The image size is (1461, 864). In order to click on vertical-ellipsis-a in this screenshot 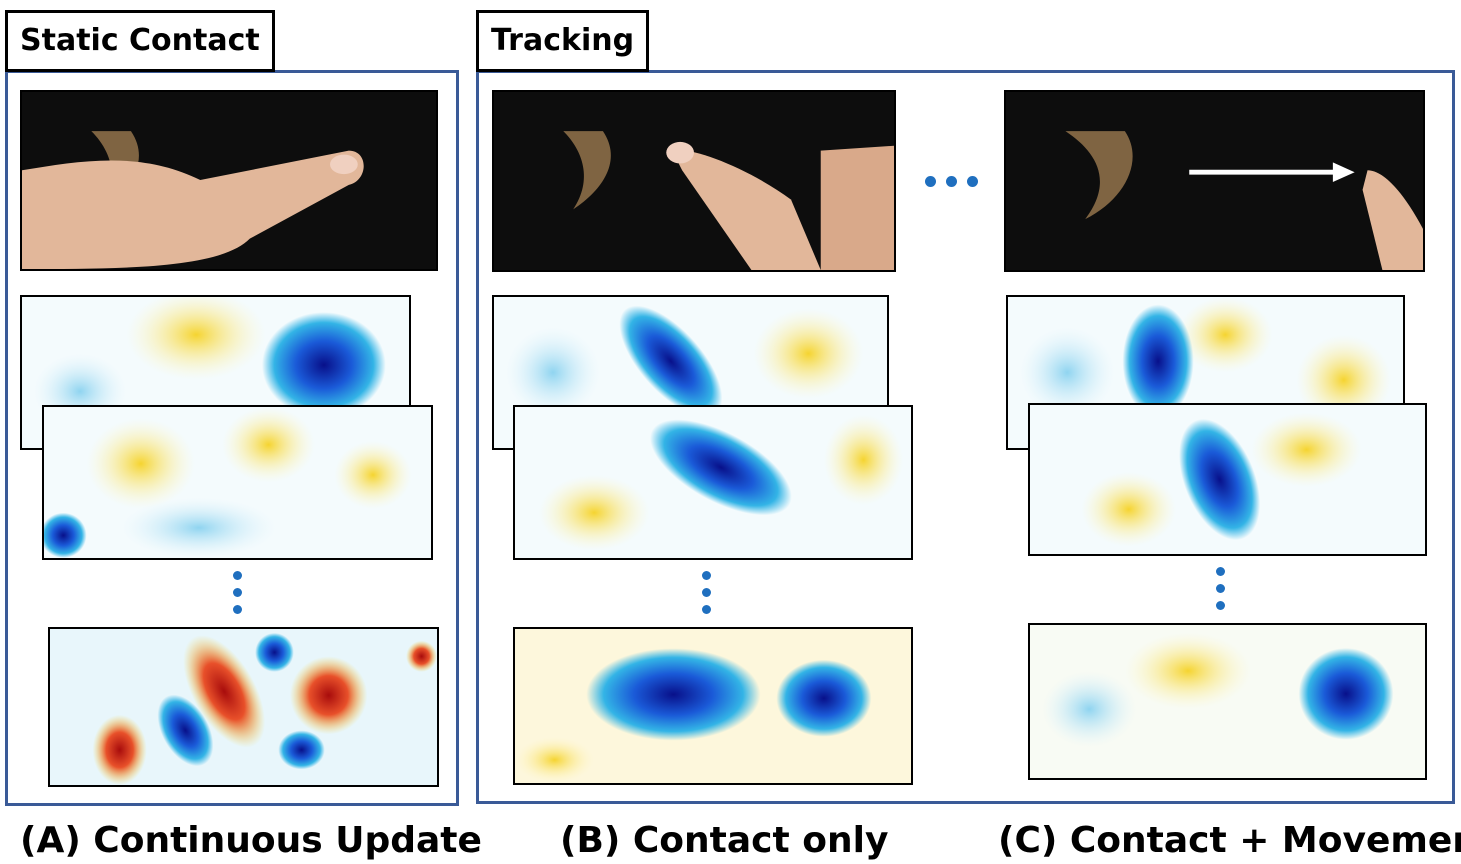, I will do `click(237, 575)`.